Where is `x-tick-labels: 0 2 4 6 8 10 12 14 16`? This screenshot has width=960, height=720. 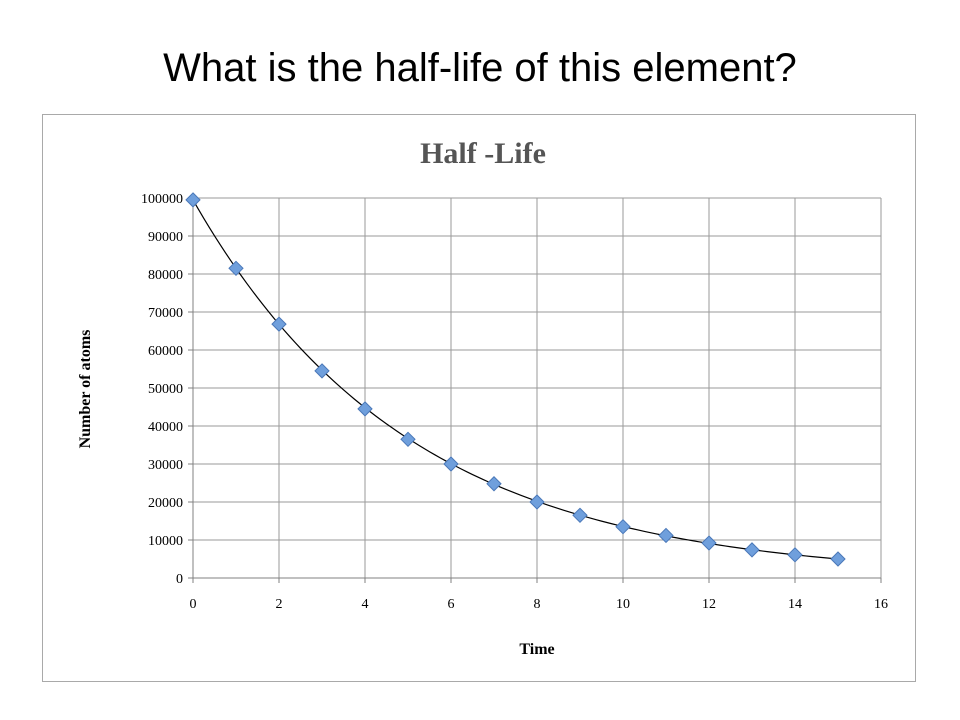 x-tick-labels: 0 2 4 6 8 10 12 14 16 is located at coordinates (539, 604).